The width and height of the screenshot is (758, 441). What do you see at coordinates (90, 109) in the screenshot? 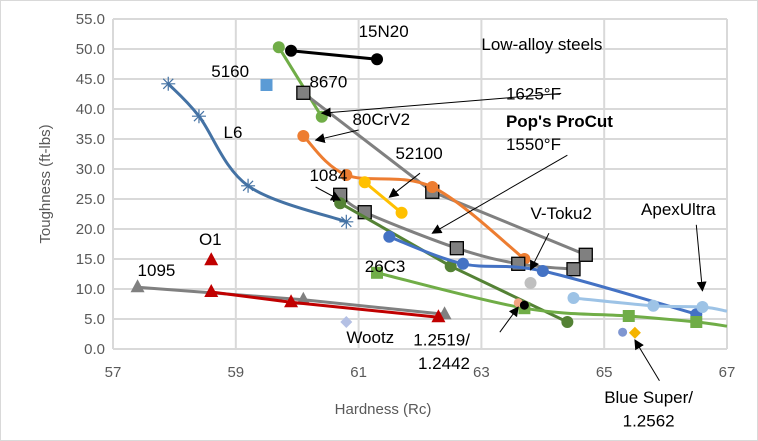
I see `y-tick-label: 40.0` at bounding box center [90, 109].